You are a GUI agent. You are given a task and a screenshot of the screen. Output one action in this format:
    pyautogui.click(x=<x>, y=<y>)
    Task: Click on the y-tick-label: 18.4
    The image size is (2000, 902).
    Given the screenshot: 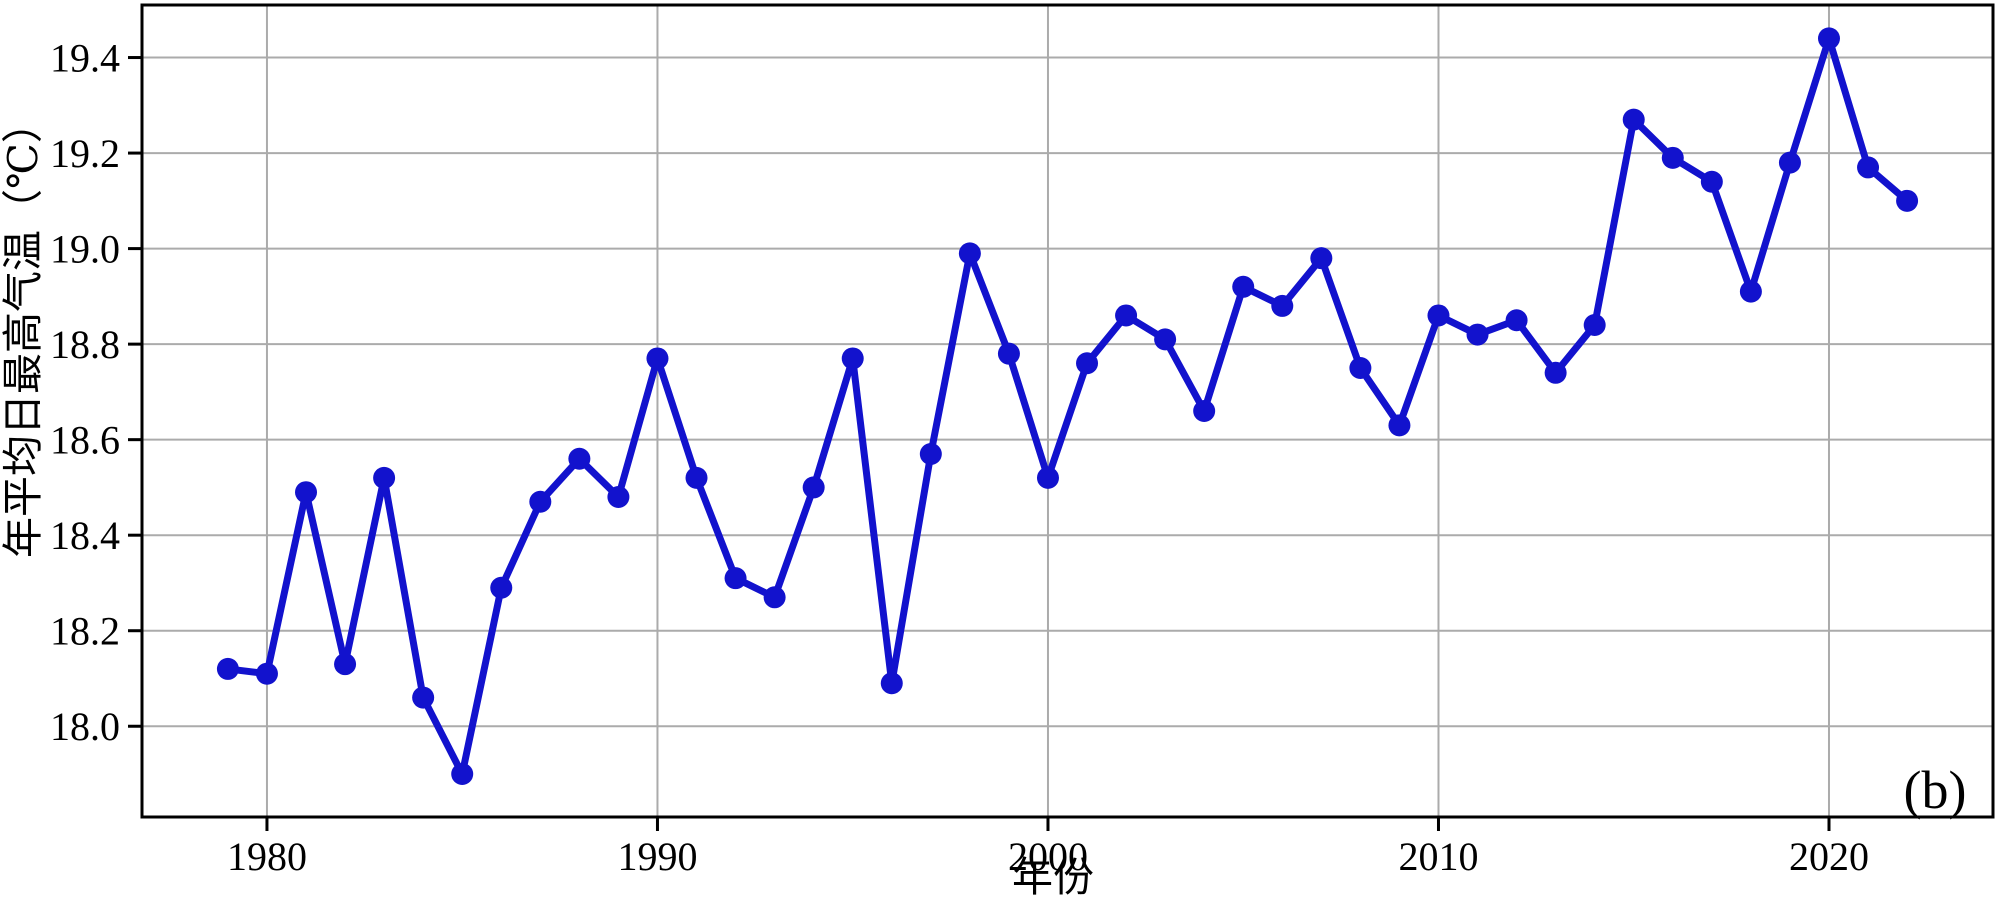 What is the action you would take?
    pyautogui.click(x=85, y=535)
    